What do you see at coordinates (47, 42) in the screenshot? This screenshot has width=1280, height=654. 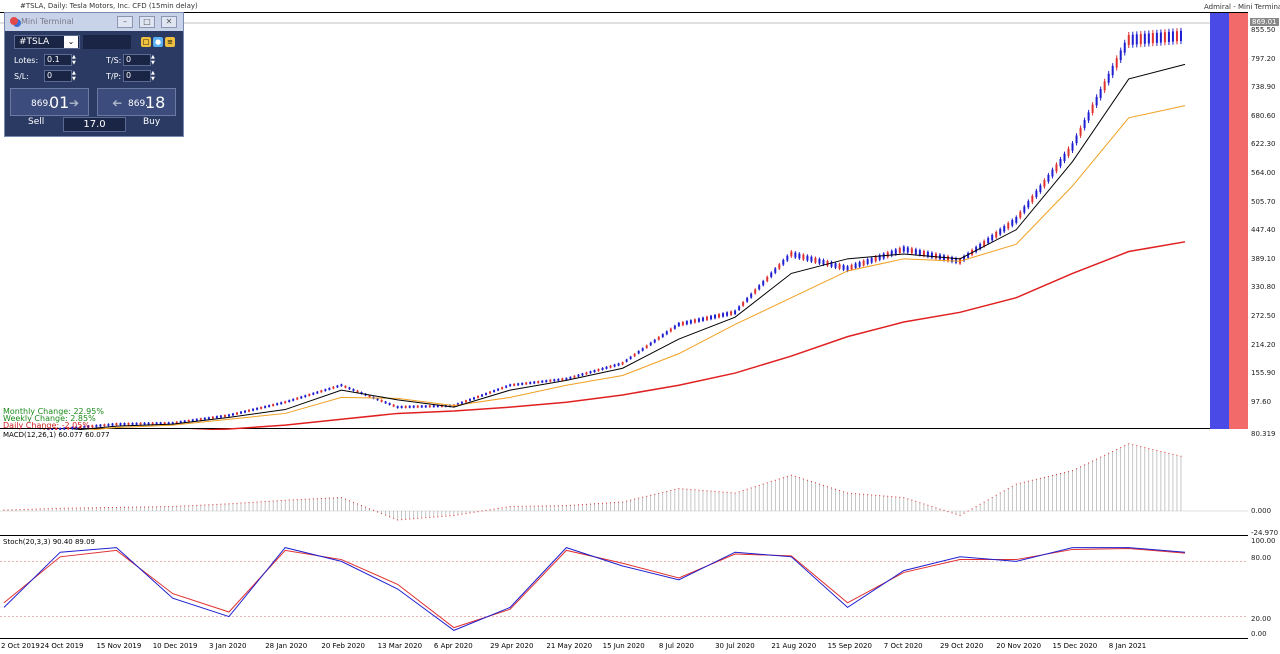 I see `symbol-select: #TSLA` at bounding box center [47, 42].